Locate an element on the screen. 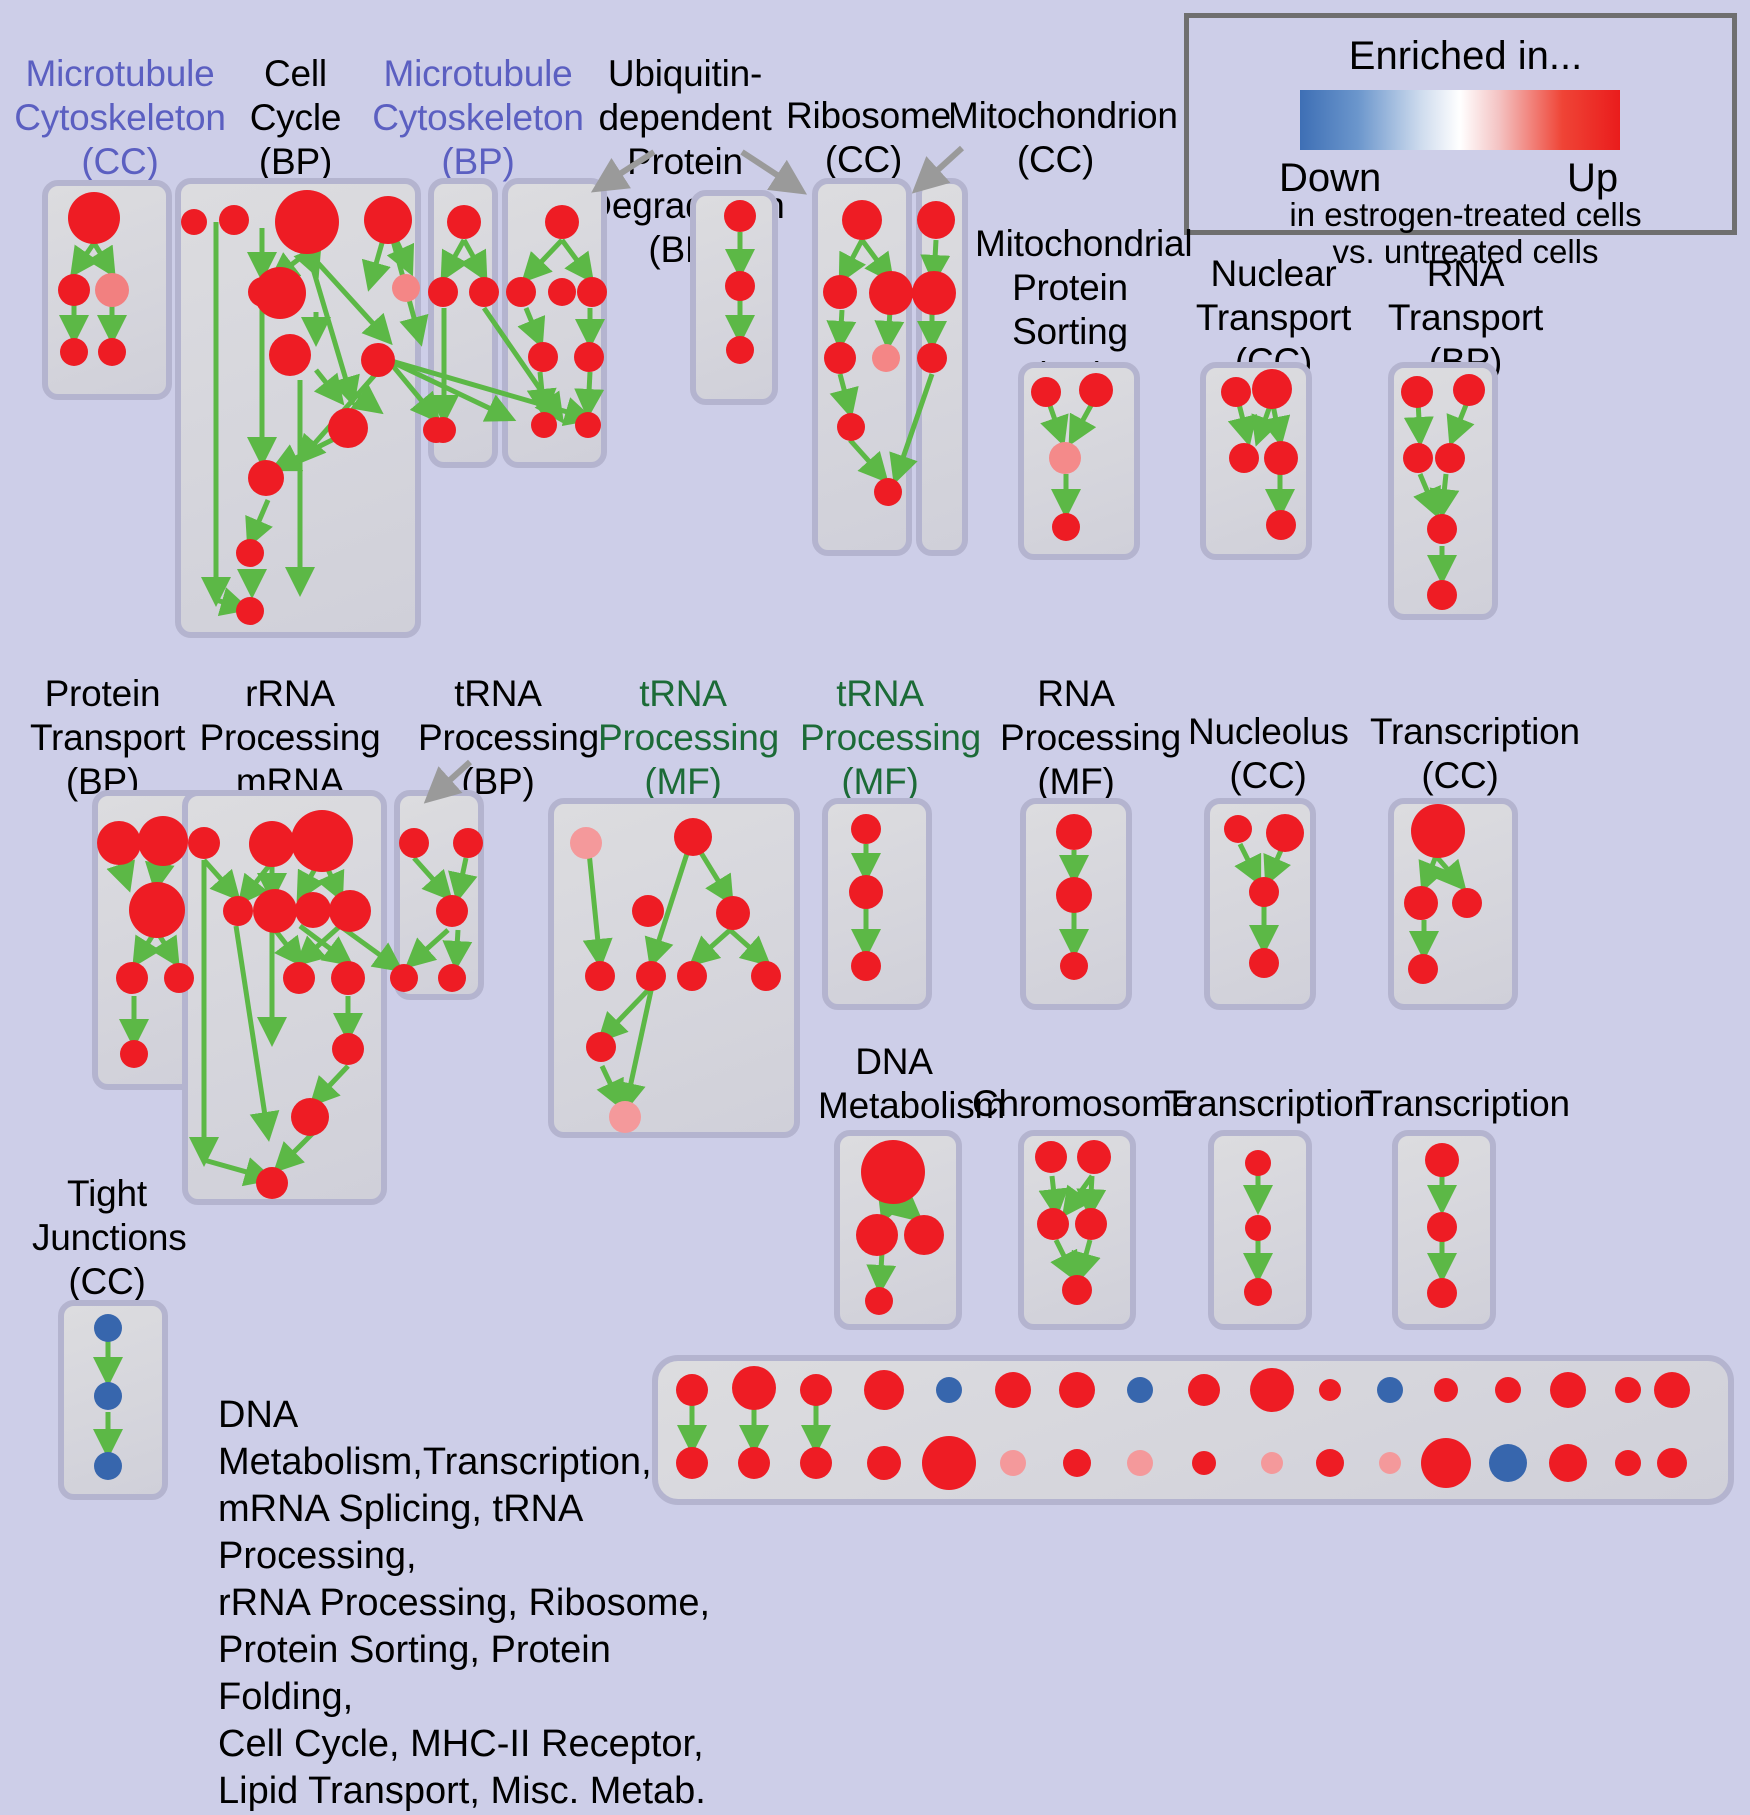 The width and height of the screenshot is (1750, 1815). legend-subtitle-line1: in estrogen-treated cells is located at coordinates (1465, 214).